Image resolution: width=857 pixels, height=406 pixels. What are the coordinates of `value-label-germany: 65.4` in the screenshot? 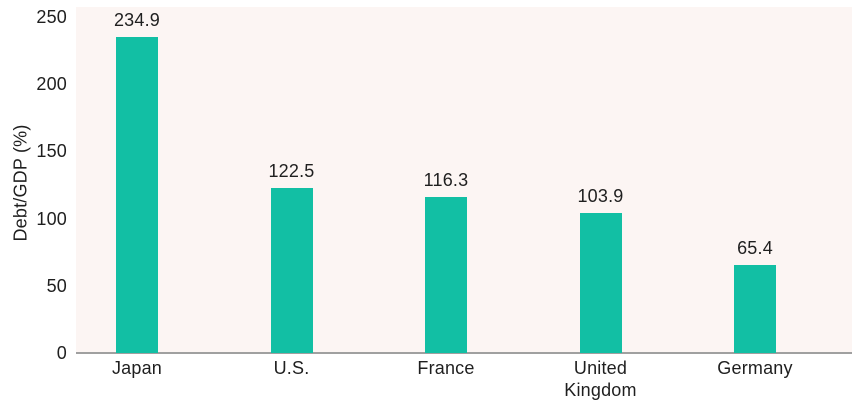 It's located at (755, 248).